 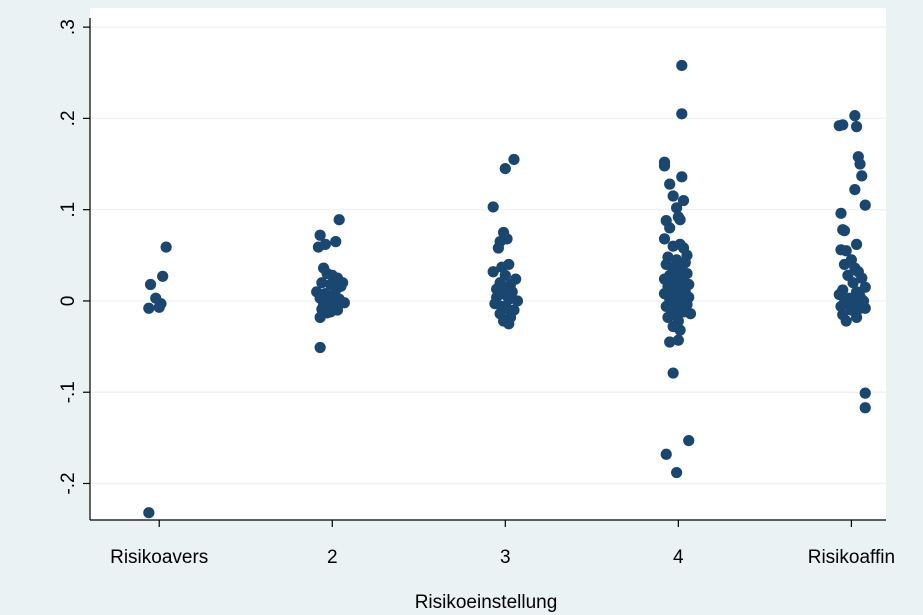 I want to click on x-tick-label-2: 3, so click(x=505, y=557).